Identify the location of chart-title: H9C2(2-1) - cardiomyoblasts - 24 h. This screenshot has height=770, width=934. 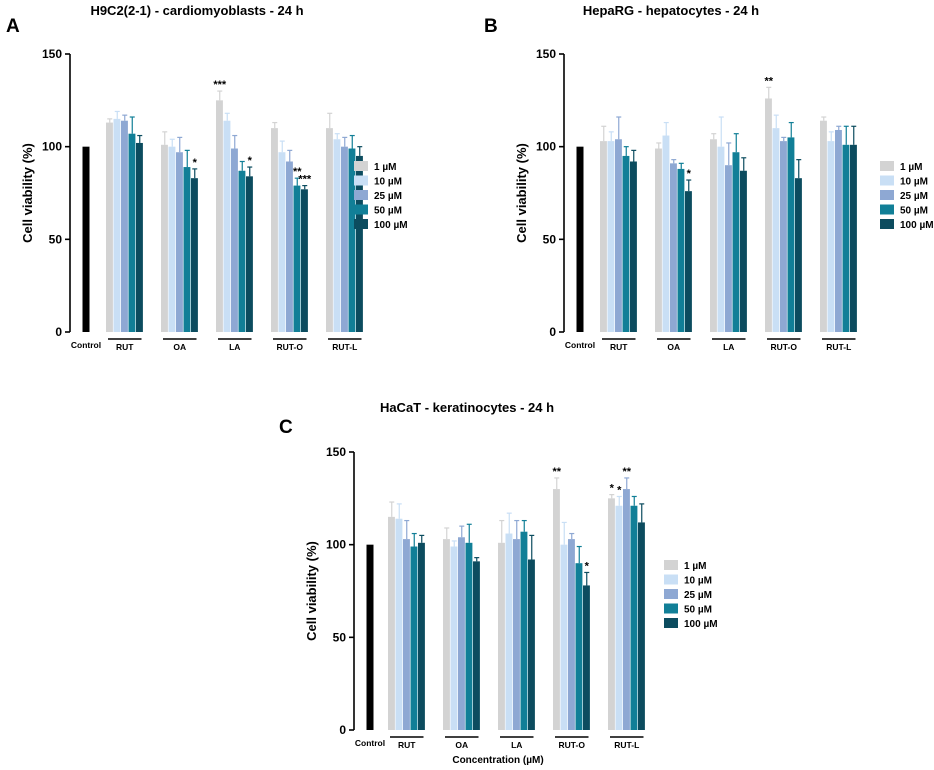
(196, 10).